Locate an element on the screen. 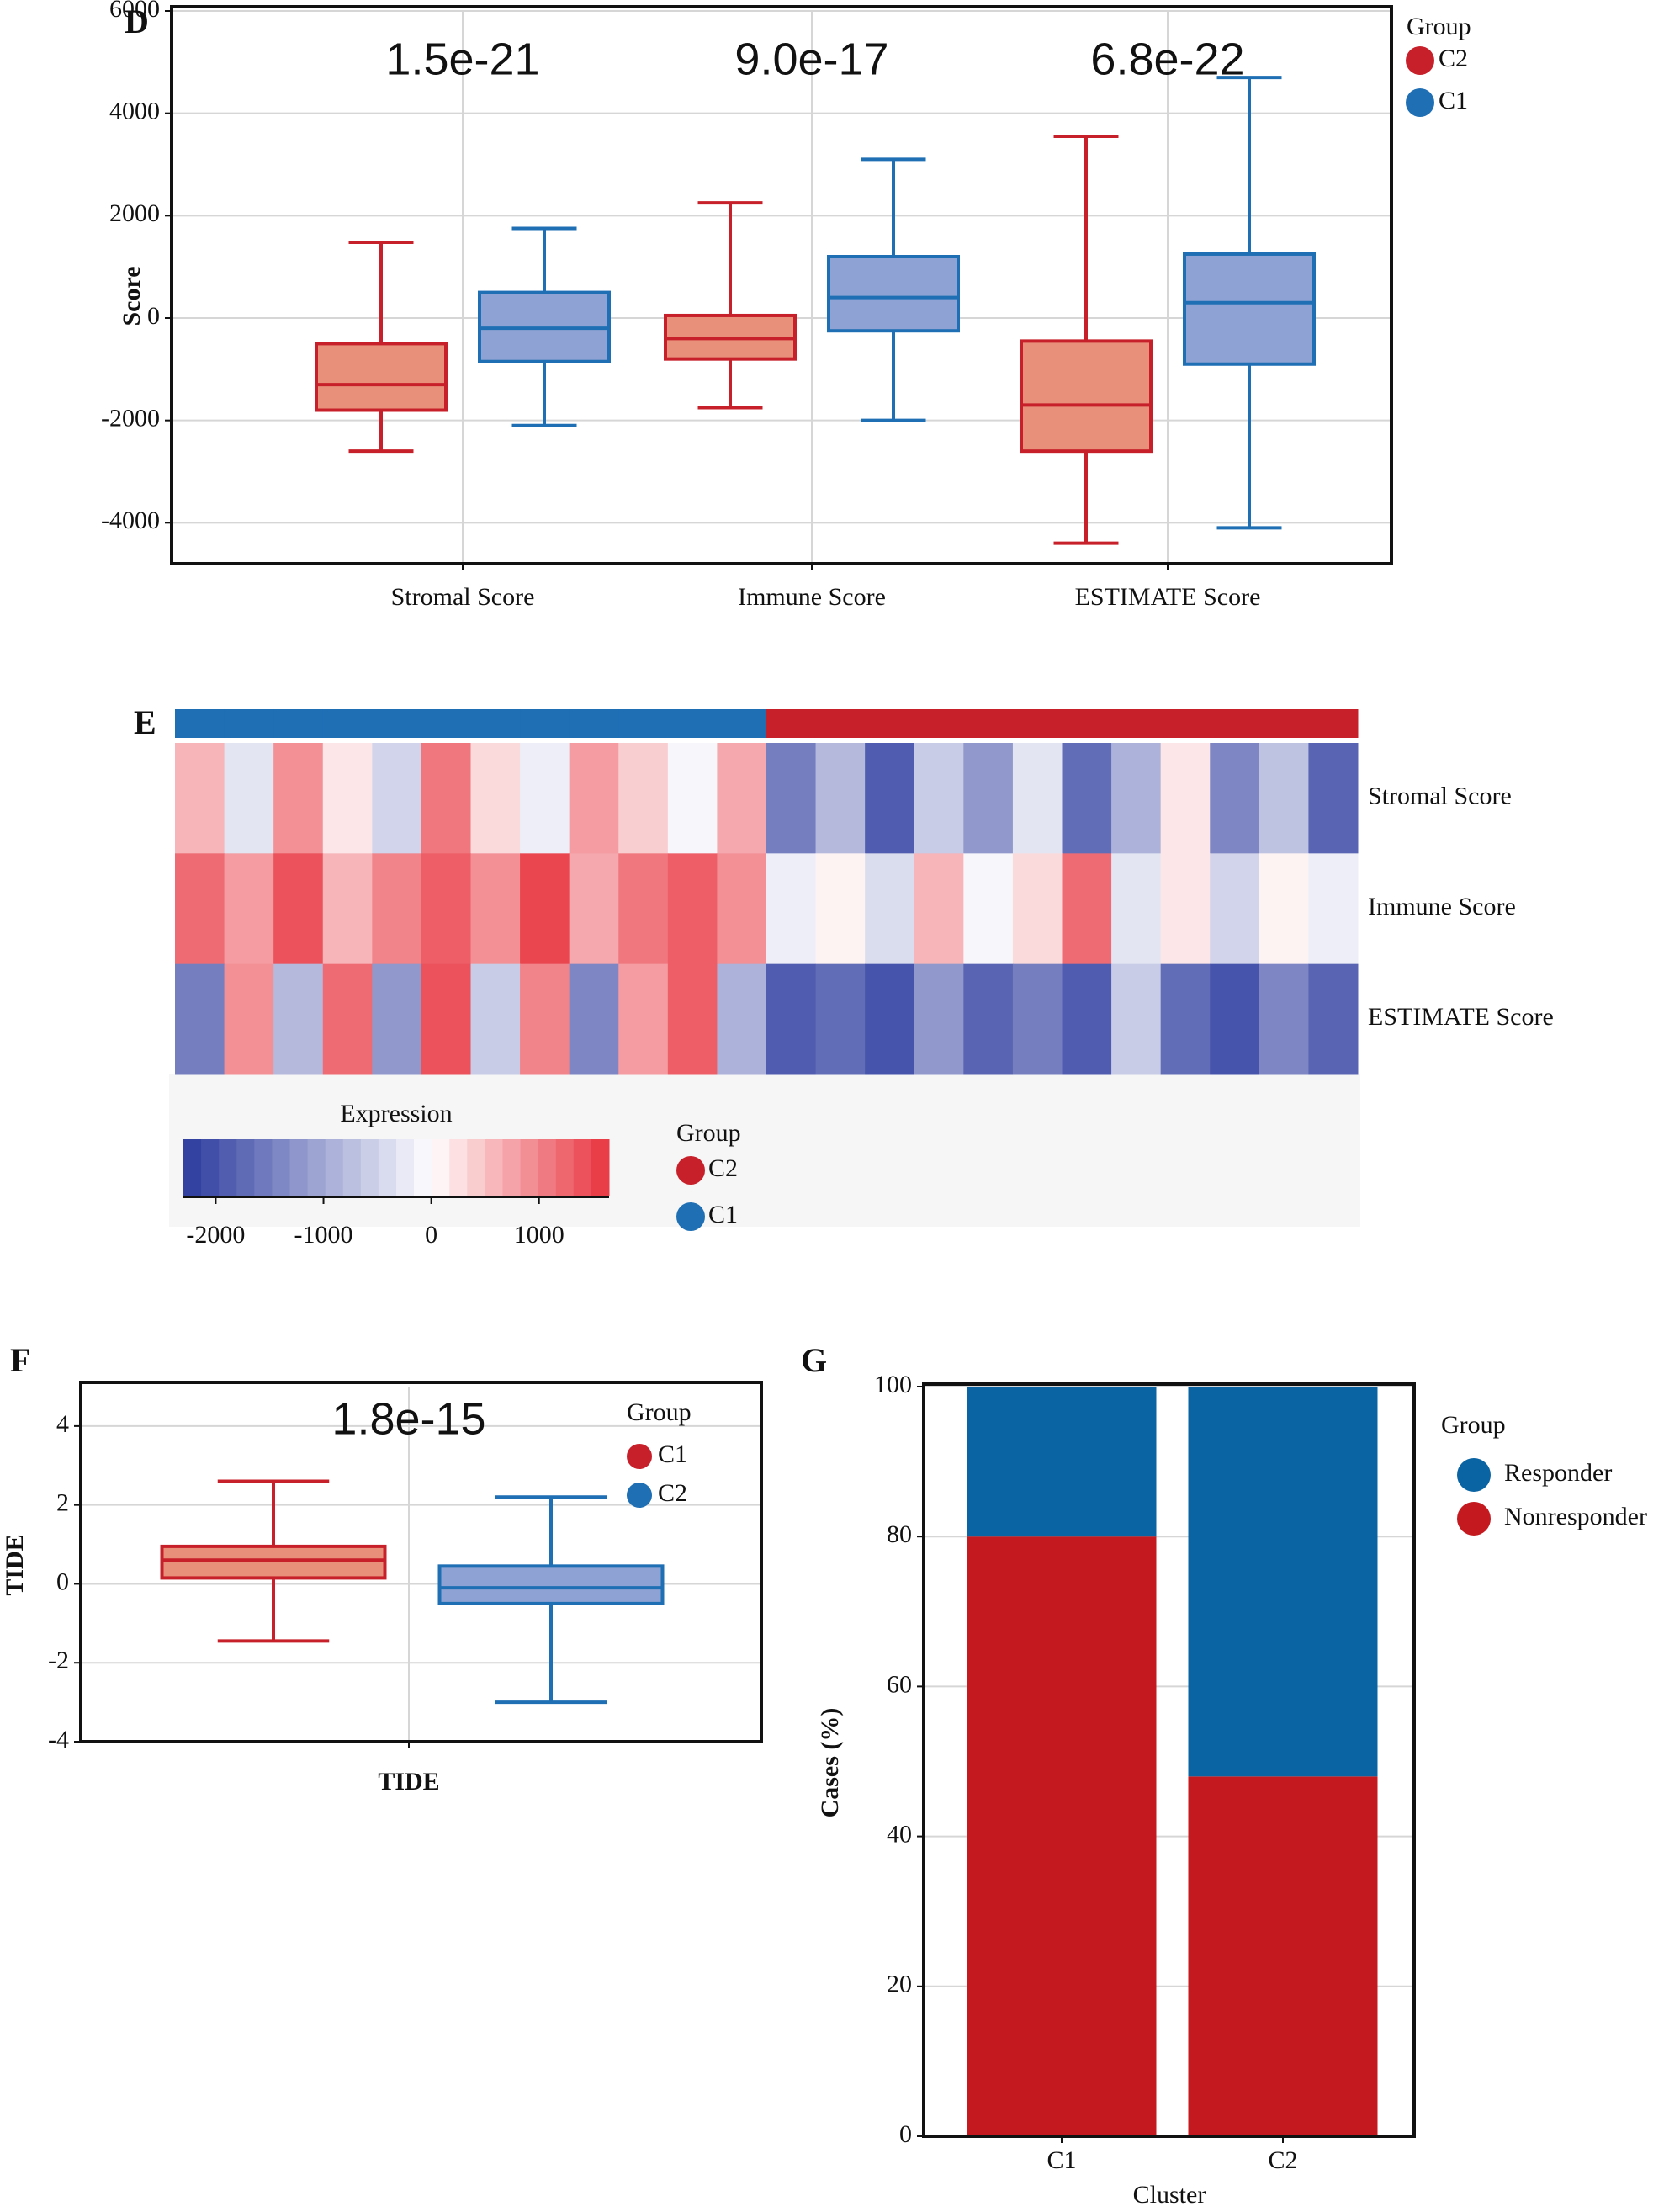 This screenshot has width=1664, height=2212. colorbar-tick-label: -2000 is located at coordinates (216, 1235).